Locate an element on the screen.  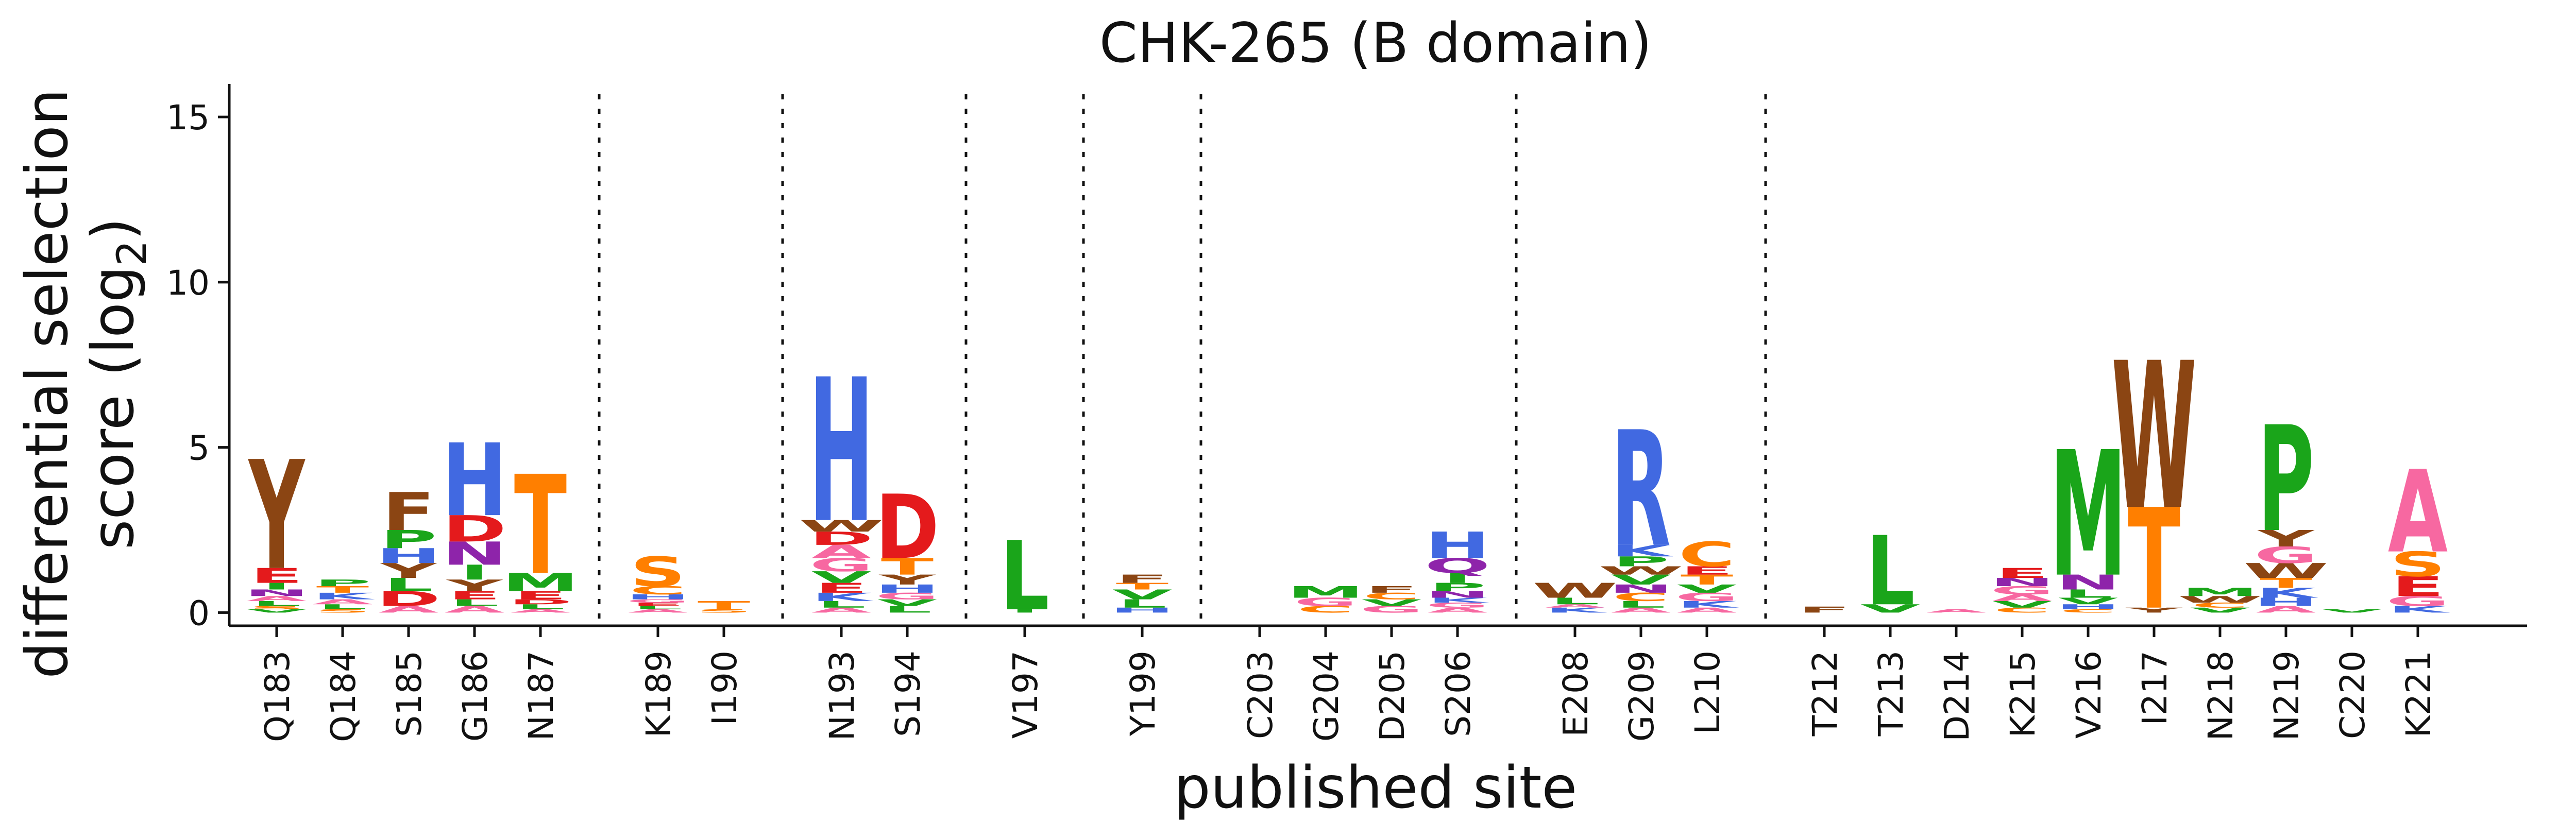
logo-letter: R is located at coordinates (1641, 490).